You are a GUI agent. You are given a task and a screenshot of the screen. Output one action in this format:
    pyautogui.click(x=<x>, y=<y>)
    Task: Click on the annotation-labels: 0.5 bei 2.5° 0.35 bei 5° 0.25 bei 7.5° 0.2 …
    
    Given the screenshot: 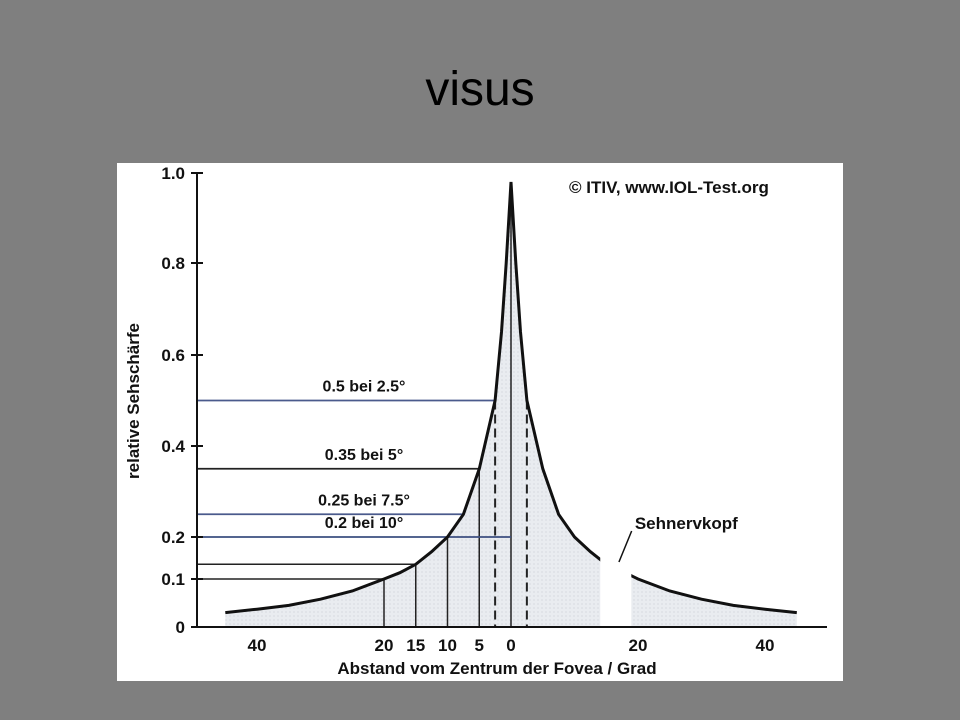 What is the action you would take?
    pyautogui.click(x=364, y=456)
    